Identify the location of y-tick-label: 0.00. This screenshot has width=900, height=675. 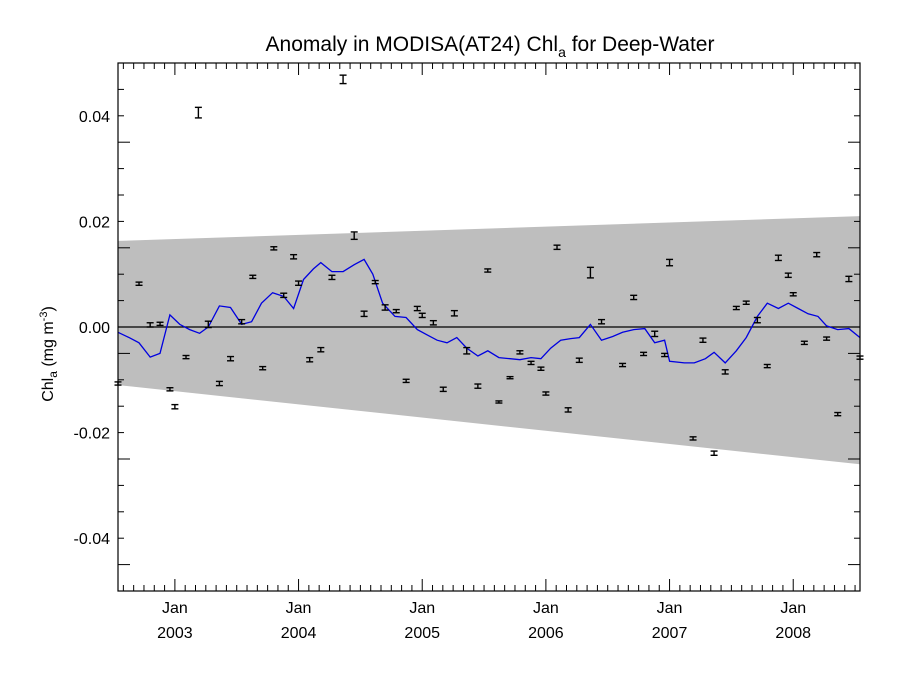
(94, 328).